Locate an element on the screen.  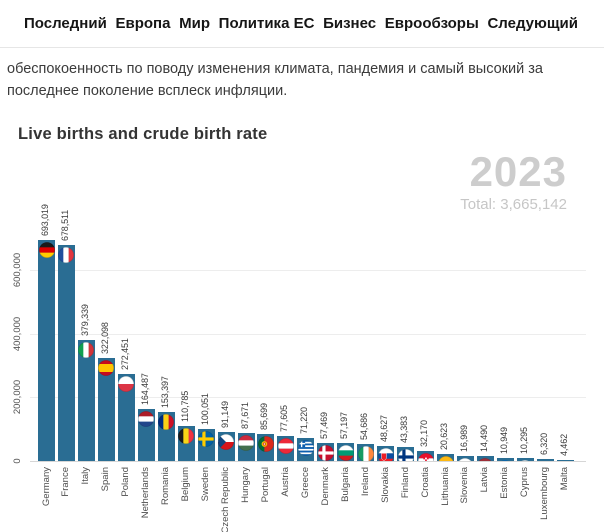
bar-denmark is located at coordinates (326, 451).